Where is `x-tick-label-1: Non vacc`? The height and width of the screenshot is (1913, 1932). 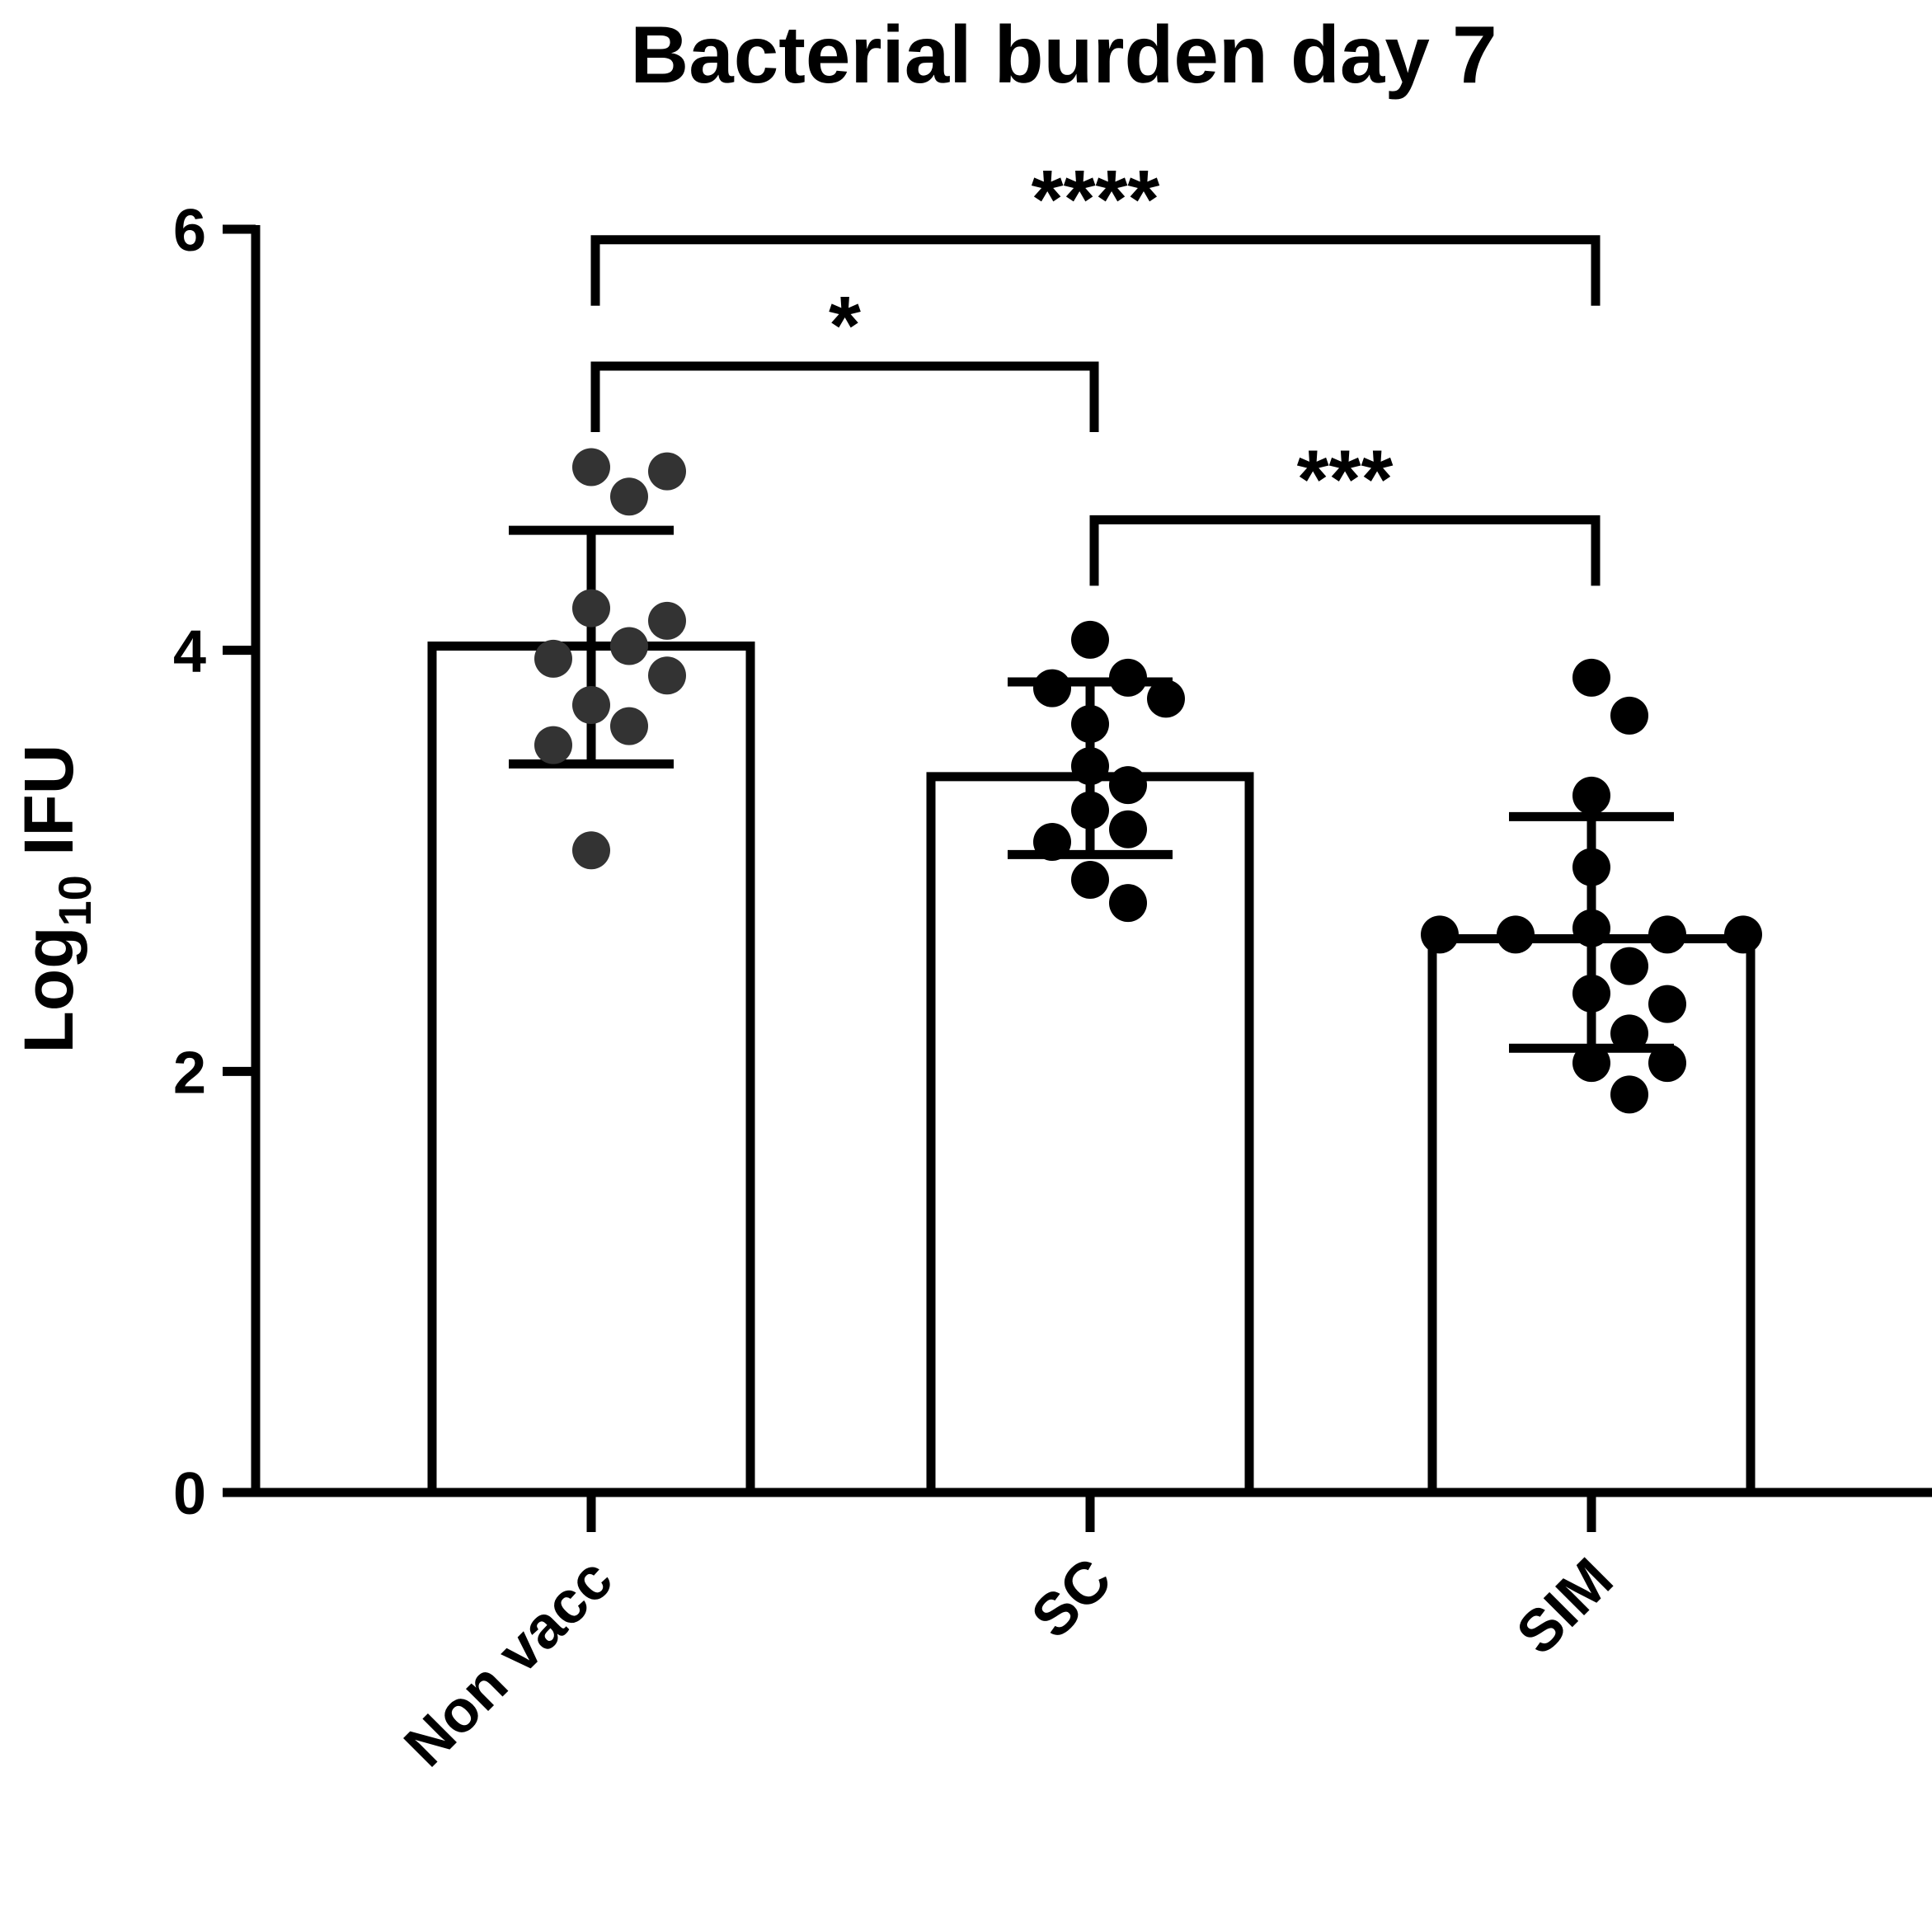 x-tick-label-1: Non vacc is located at coordinates (508, 1662).